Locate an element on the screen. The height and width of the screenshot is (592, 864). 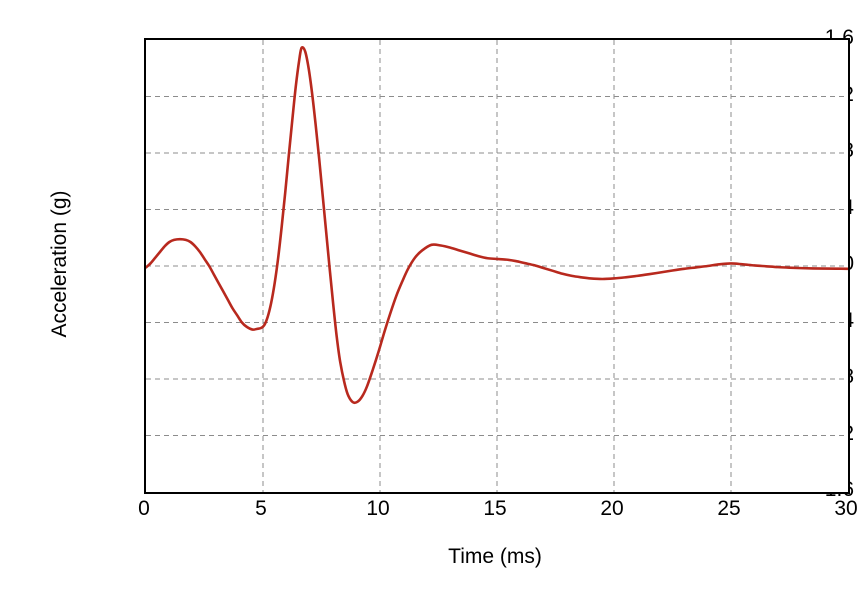
x-tick-label: 10 is located at coordinates (378, 508).